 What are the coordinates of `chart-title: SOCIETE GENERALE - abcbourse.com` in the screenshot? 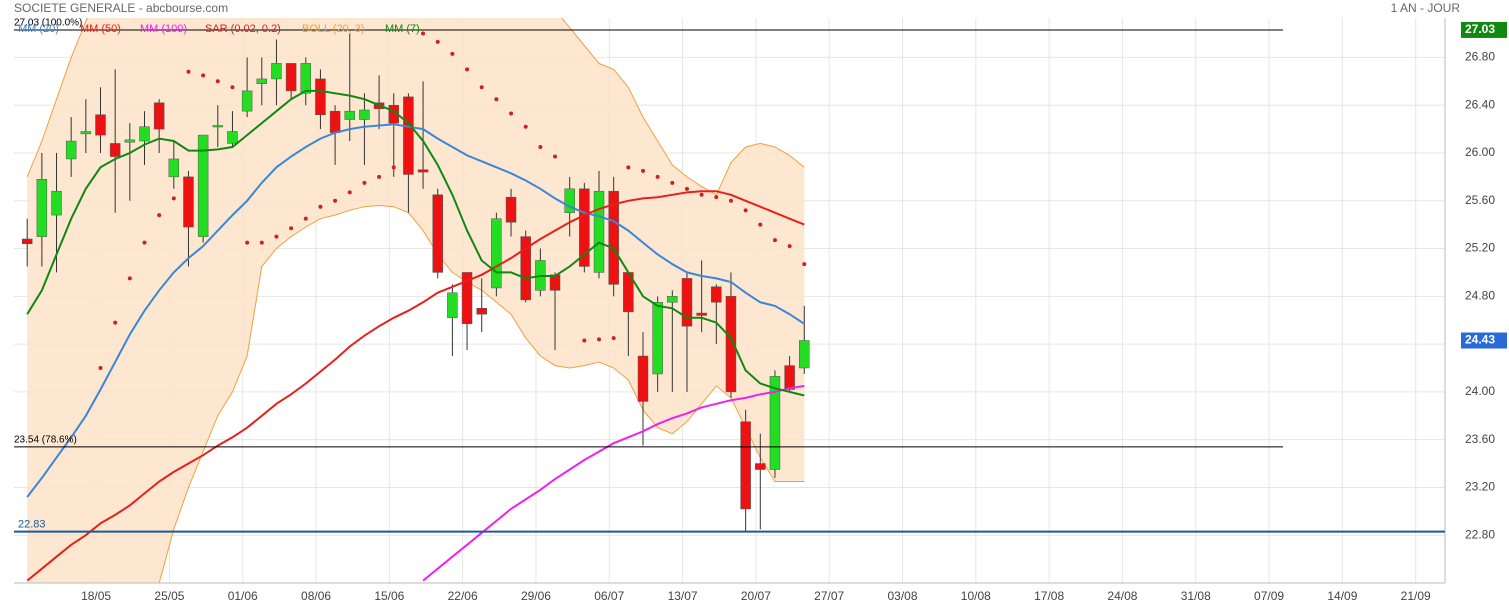 It's located at (121, 8).